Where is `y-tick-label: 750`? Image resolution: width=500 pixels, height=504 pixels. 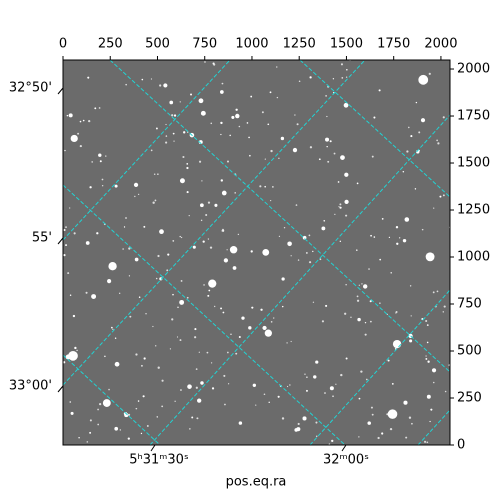
y-tick-label: 750 is located at coordinates (469, 304).